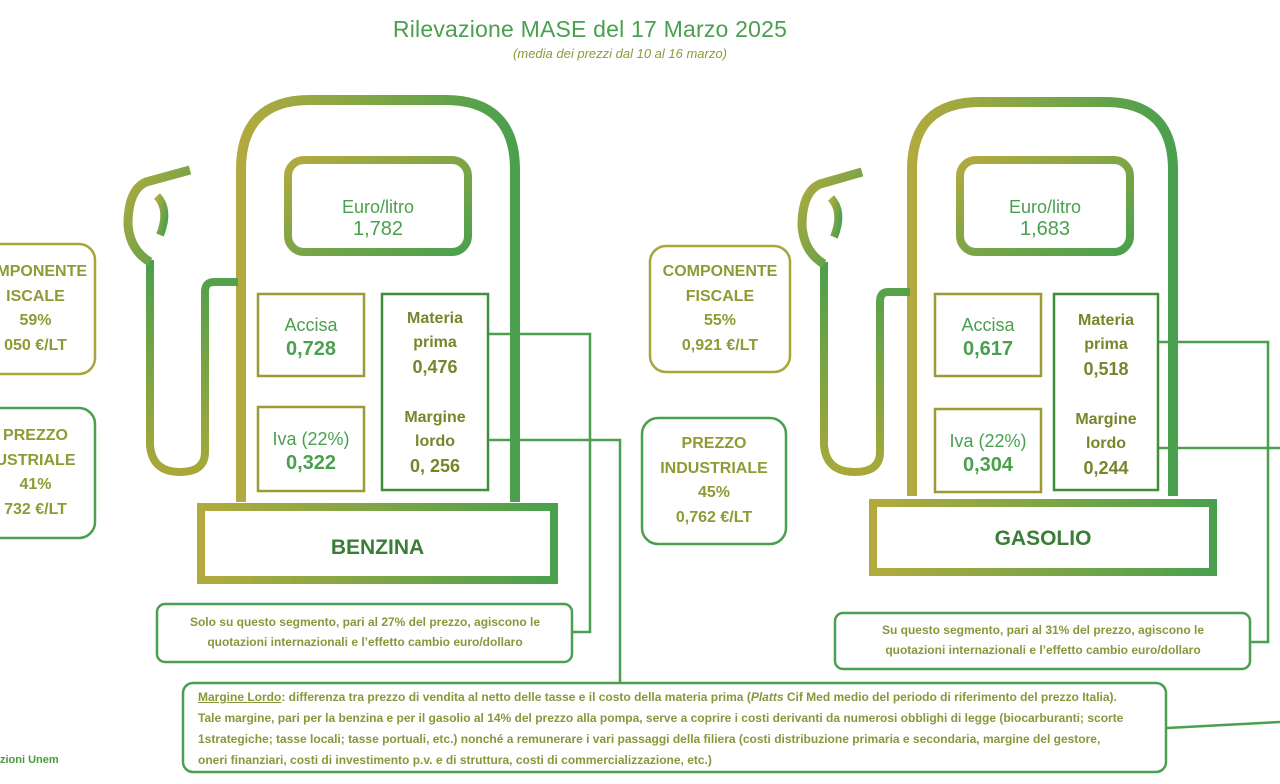  Describe the element at coordinates (1045, 229) in the screenshot. I see `gasolio-euro-value: 1,683` at that location.